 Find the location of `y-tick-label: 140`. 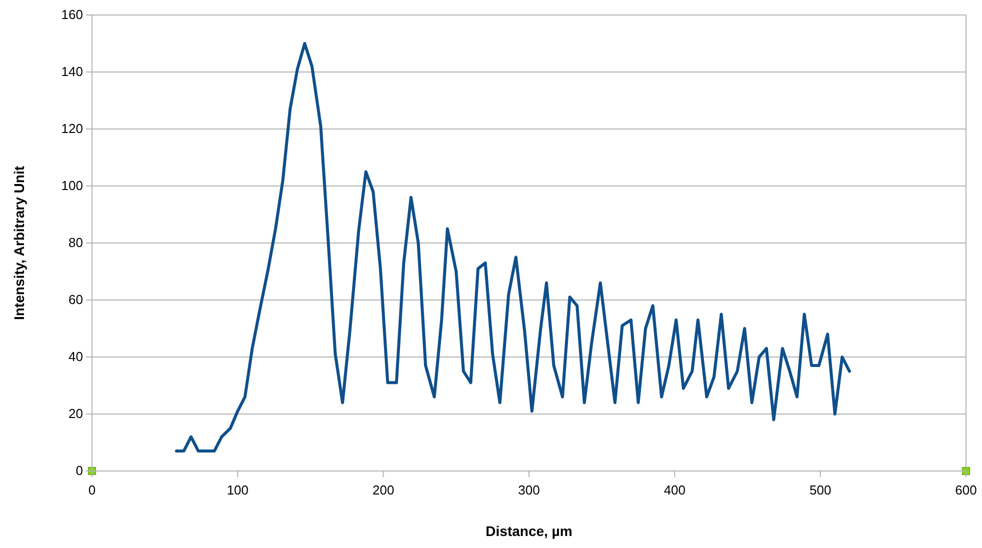

y-tick-label: 140 is located at coordinates (72, 72).